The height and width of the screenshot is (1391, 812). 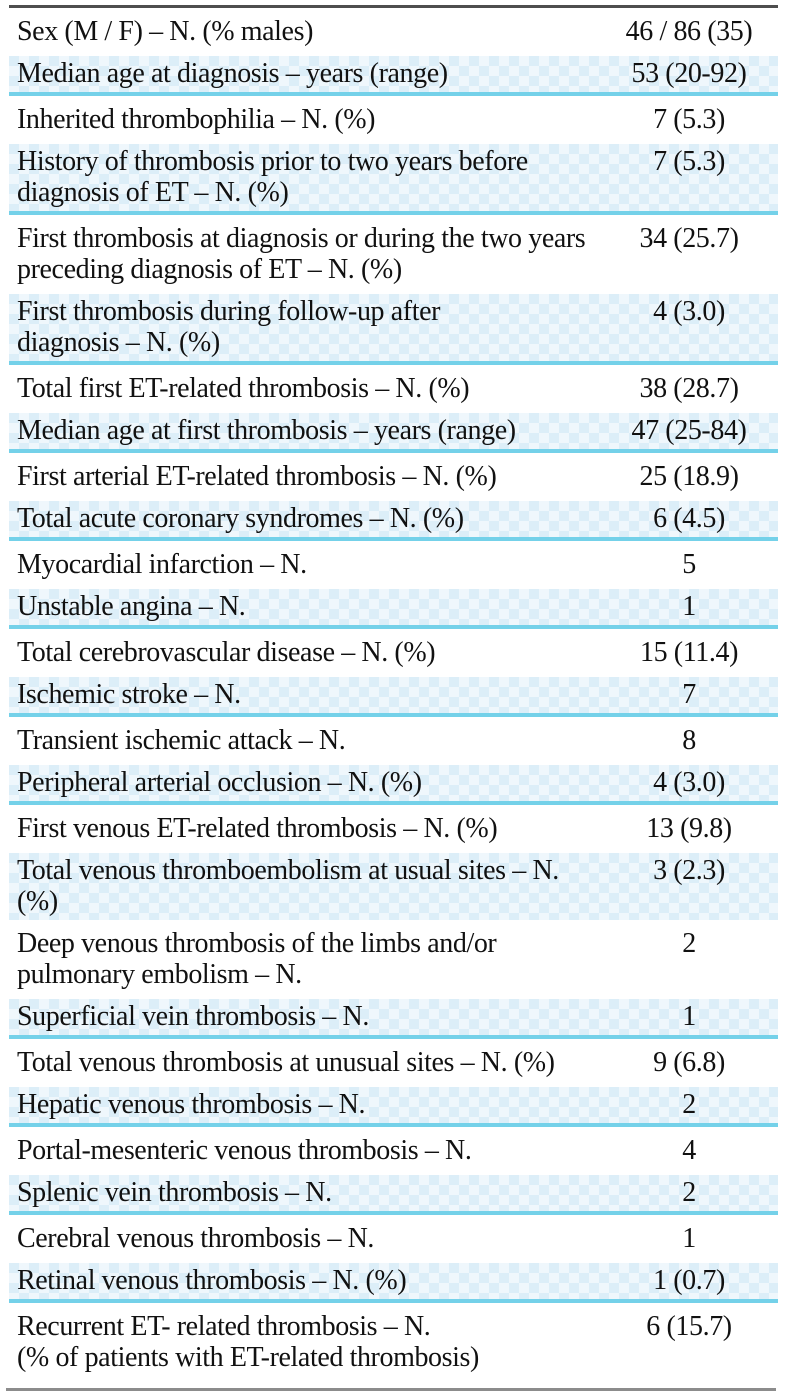 What do you see at coordinates (689, 476) in the screenshot?
I see `row-value: 25 (18.9)` at bounding box center [689, 476].